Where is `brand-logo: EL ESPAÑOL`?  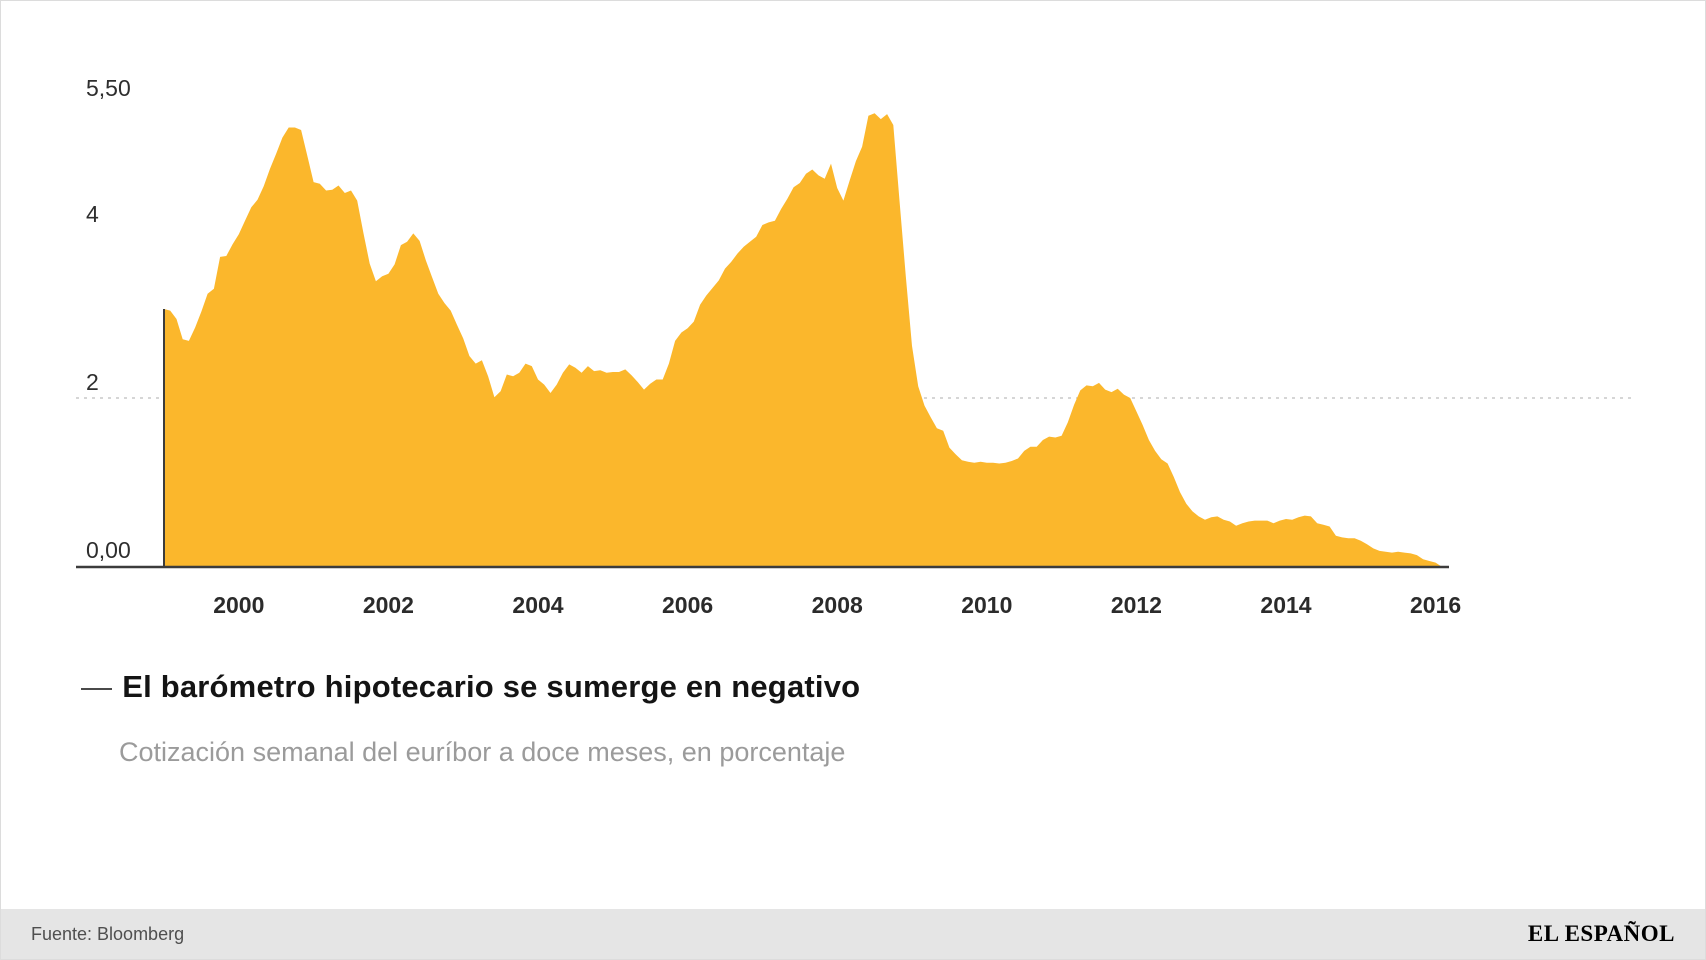 brand-logo: EL ESPAÑOL is located at coordinates (1601, 933).